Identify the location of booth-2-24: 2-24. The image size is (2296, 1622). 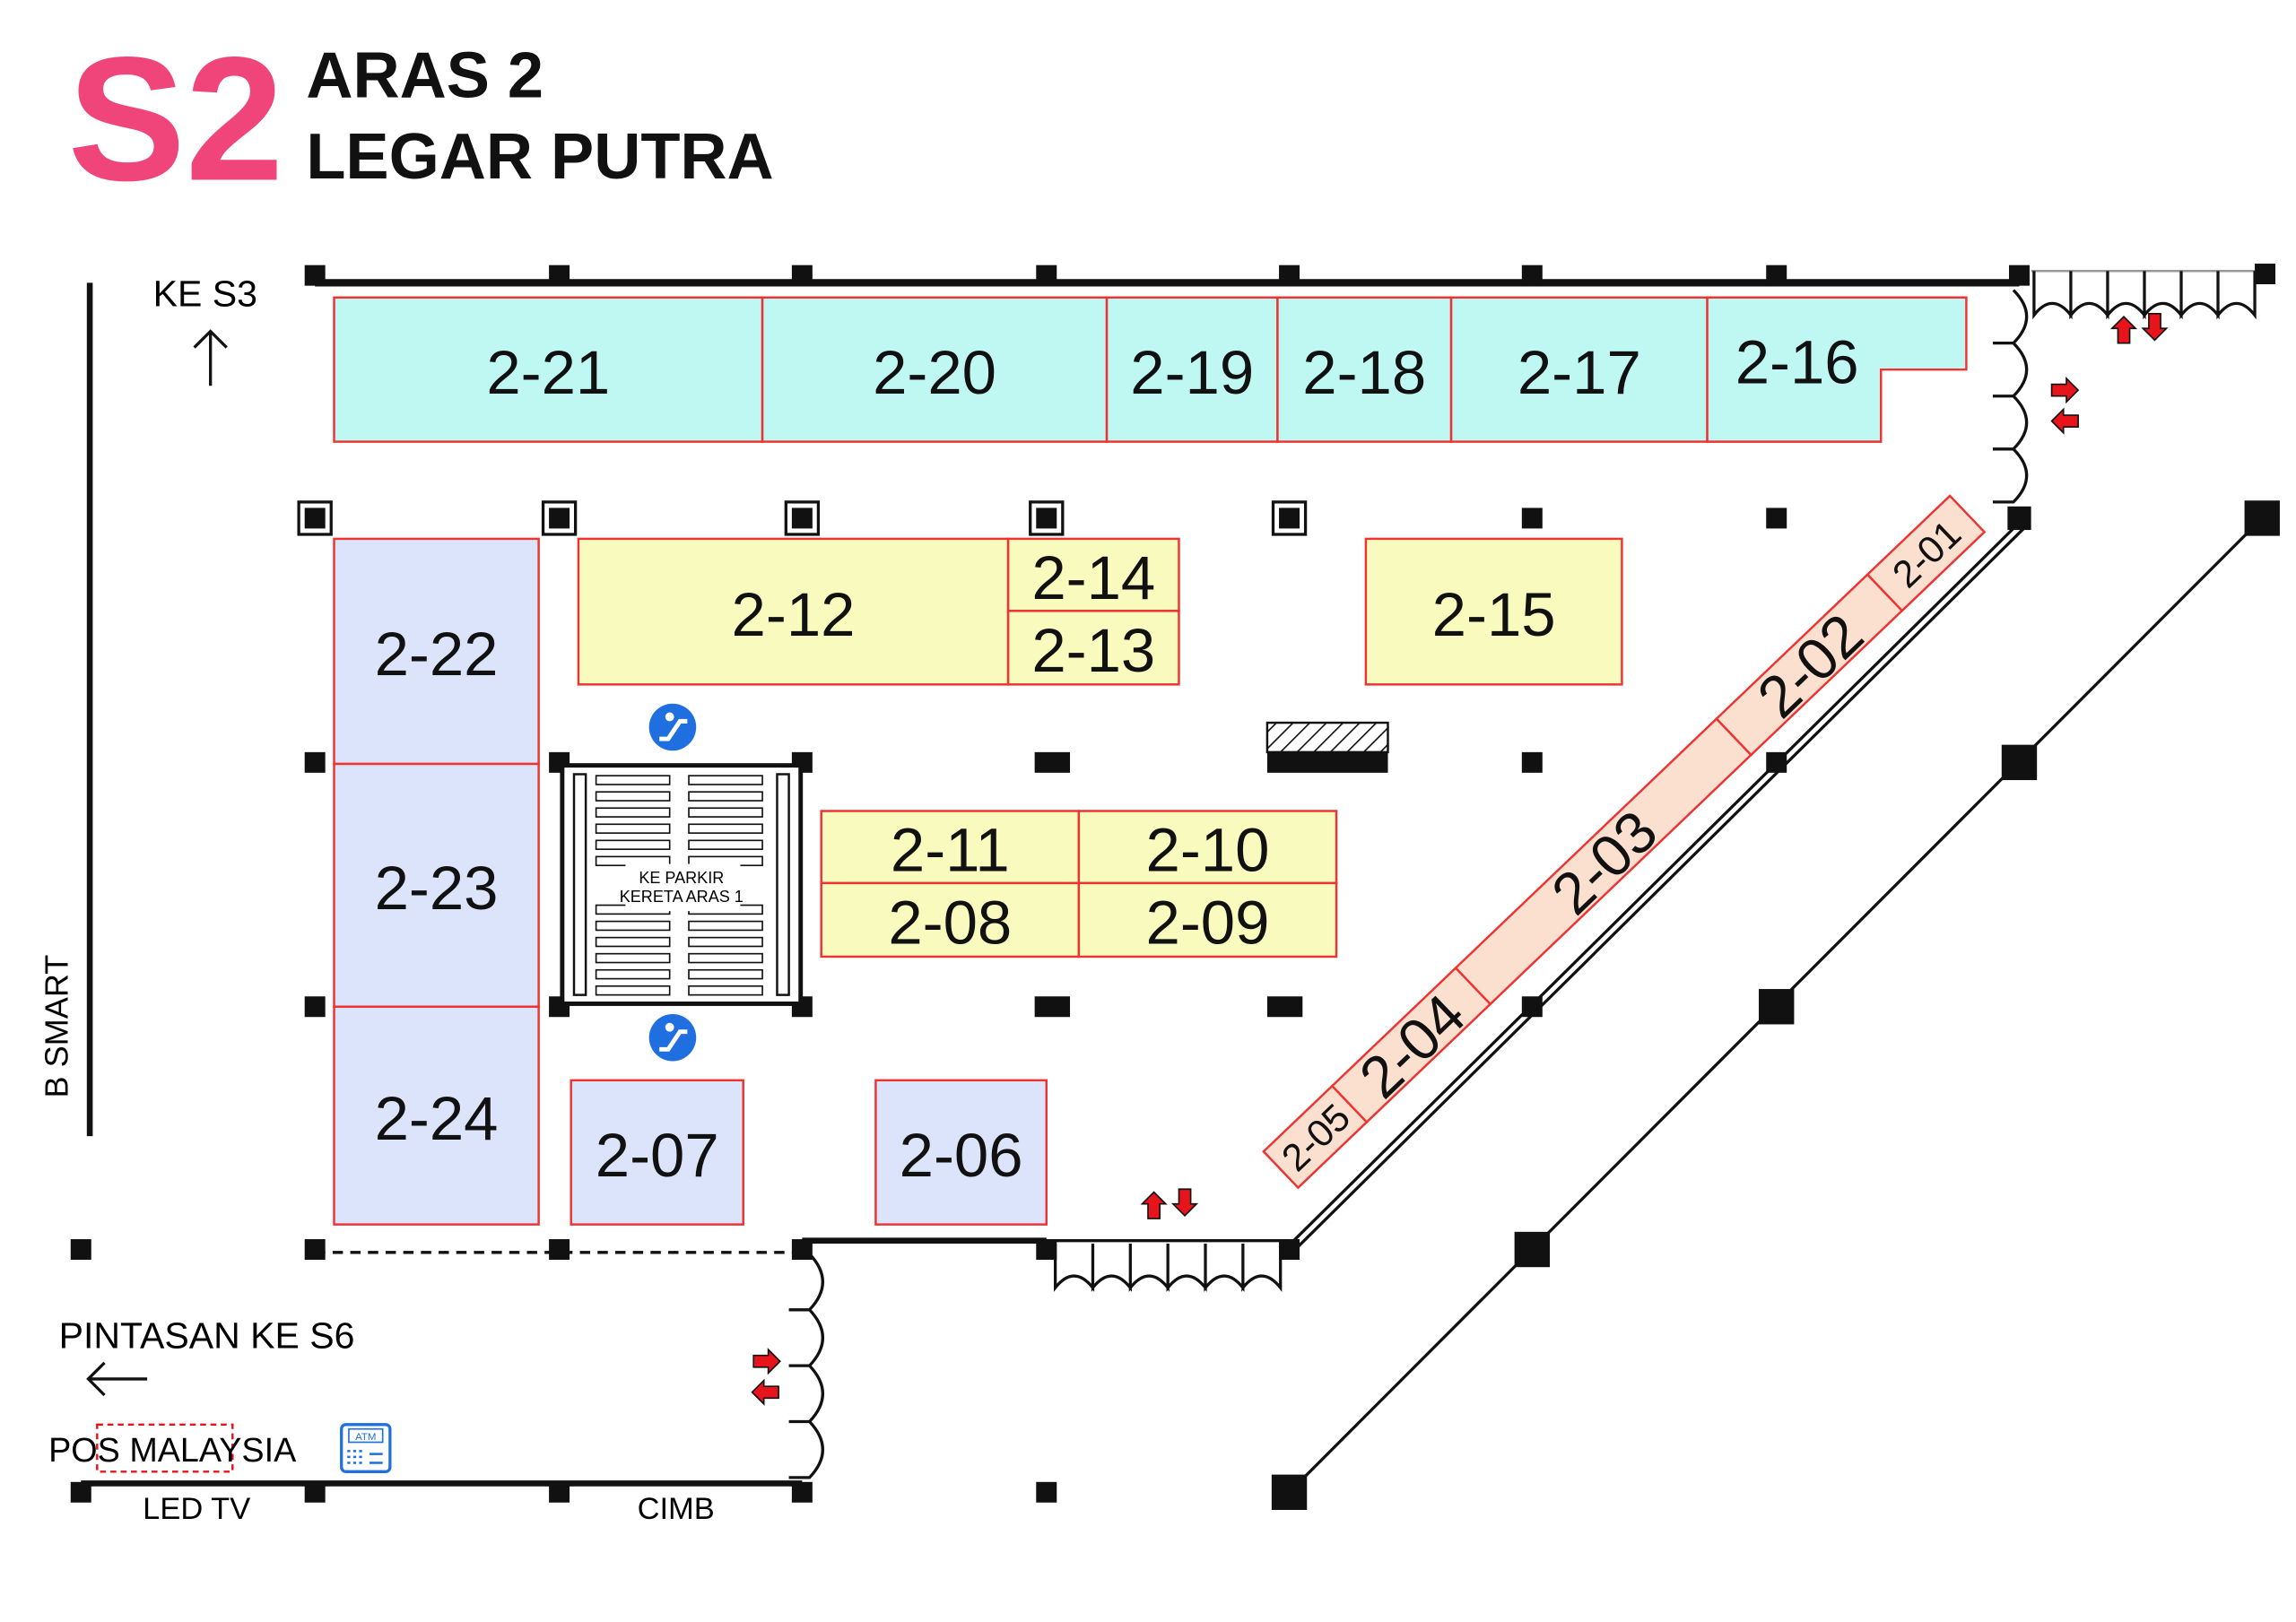
(436, 1115).